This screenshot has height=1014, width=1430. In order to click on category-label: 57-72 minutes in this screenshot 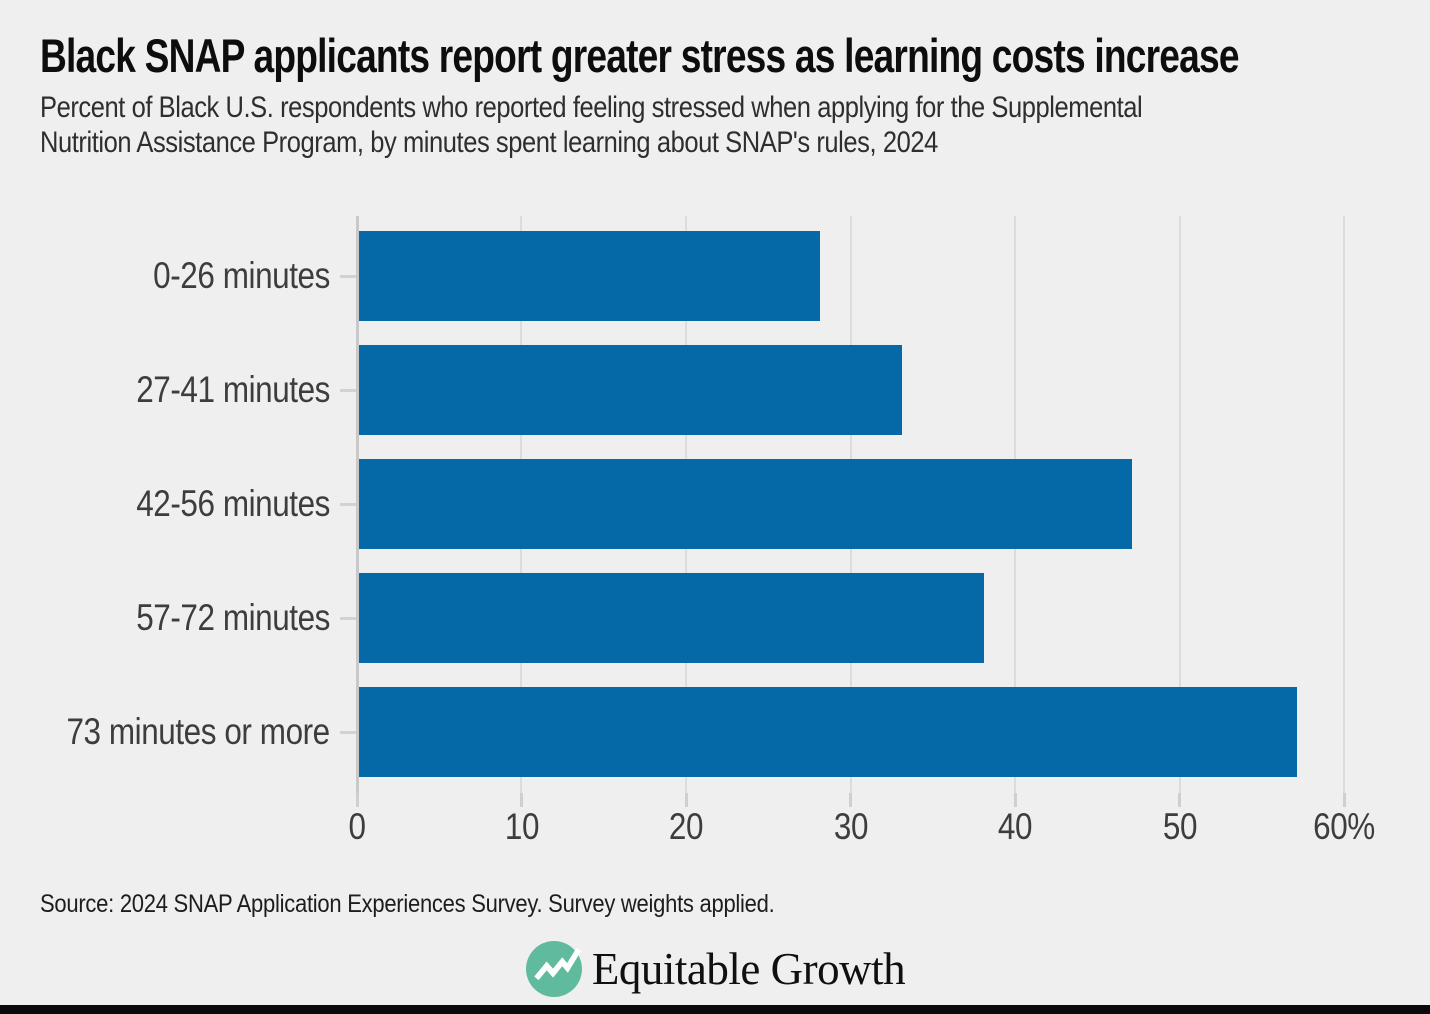, I will do `click(233, 617)`.